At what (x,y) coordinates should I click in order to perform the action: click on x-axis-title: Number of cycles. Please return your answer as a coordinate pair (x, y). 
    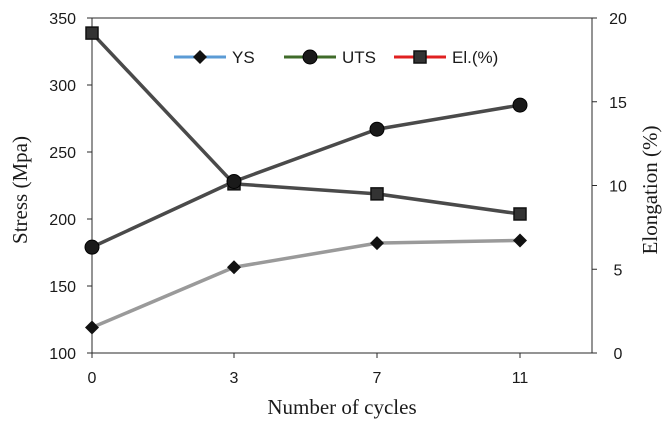
    Looking at the image, I should click on (341, 407).